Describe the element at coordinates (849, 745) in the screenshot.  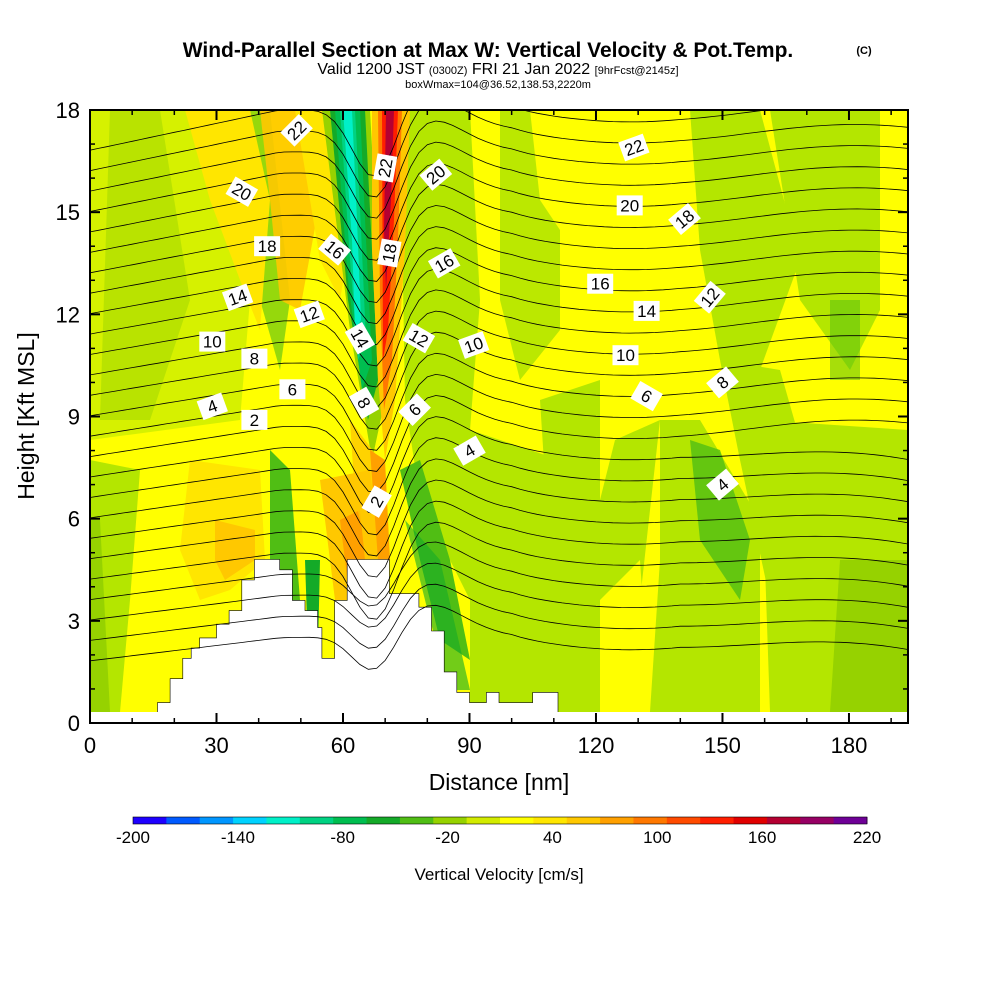
I see `x-tick-label: 180` at that location.